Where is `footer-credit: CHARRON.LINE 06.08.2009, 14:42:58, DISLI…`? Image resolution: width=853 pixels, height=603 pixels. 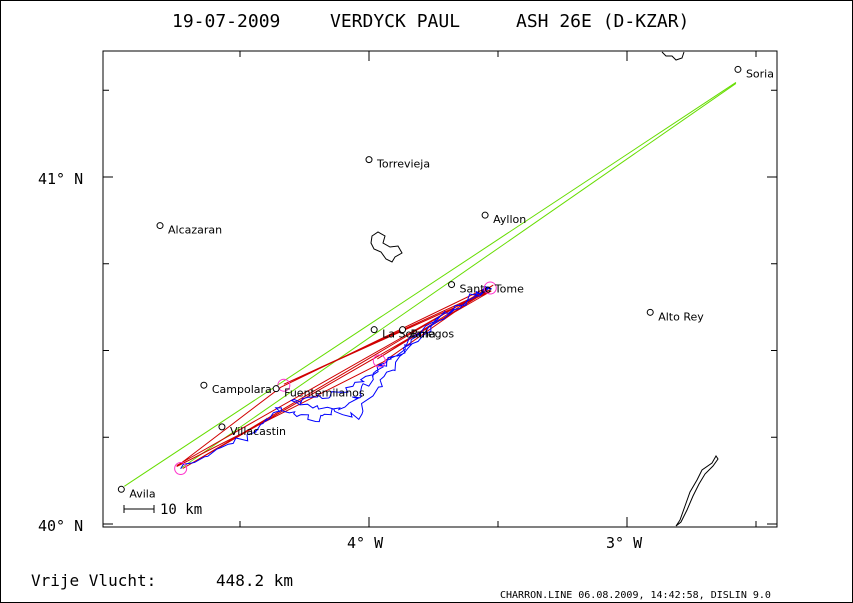
footer-credit: CHARRON.LINE 06.08.2009, 14:42:58, DISLI… is located at coordinates (635, 595).